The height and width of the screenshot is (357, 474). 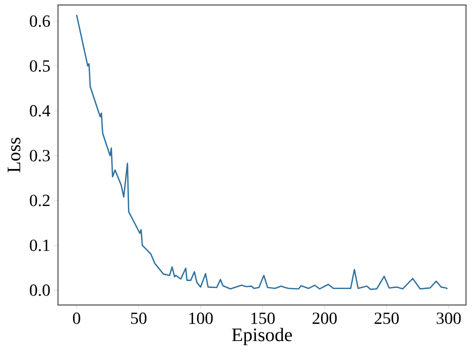 I want to click on y-tick-label: 0.2, so click(x=40, y=200).